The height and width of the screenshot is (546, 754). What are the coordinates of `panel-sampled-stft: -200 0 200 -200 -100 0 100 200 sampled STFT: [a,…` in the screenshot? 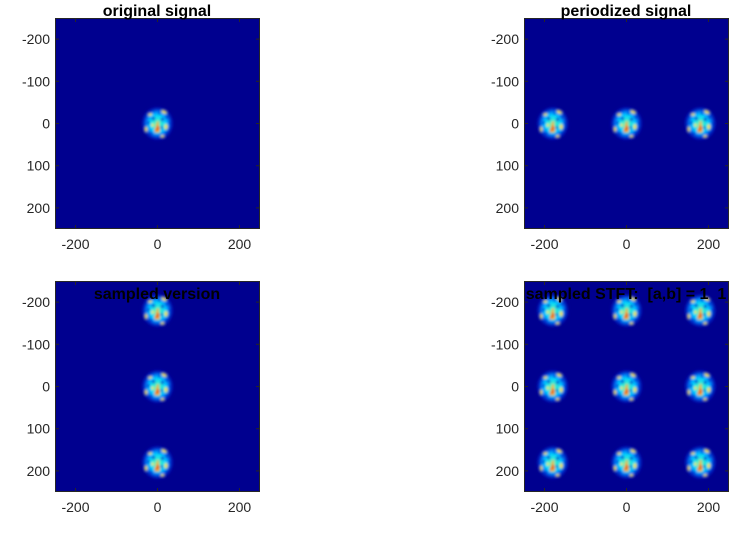 It's located at (610, 398).